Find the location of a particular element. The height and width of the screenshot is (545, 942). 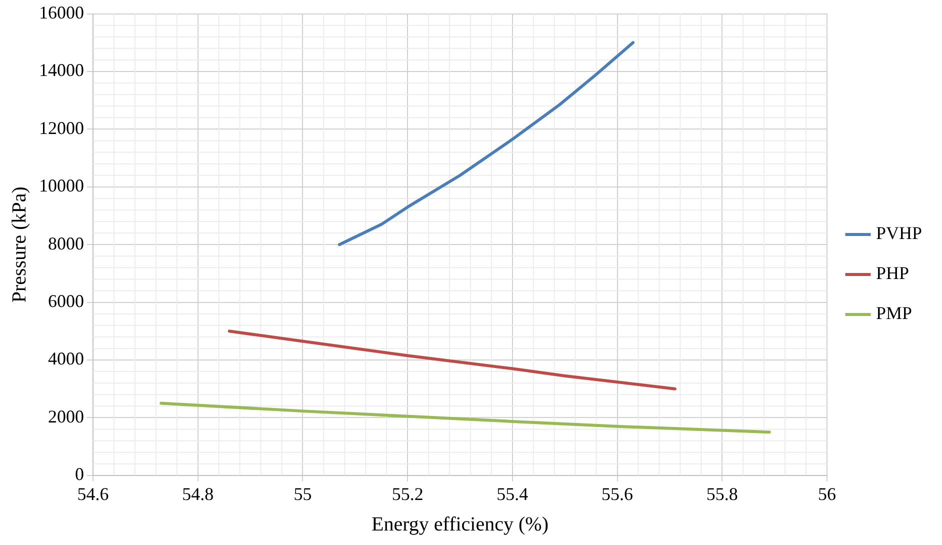

y-tick-label: 12000 is located at coordinates (61, 128).